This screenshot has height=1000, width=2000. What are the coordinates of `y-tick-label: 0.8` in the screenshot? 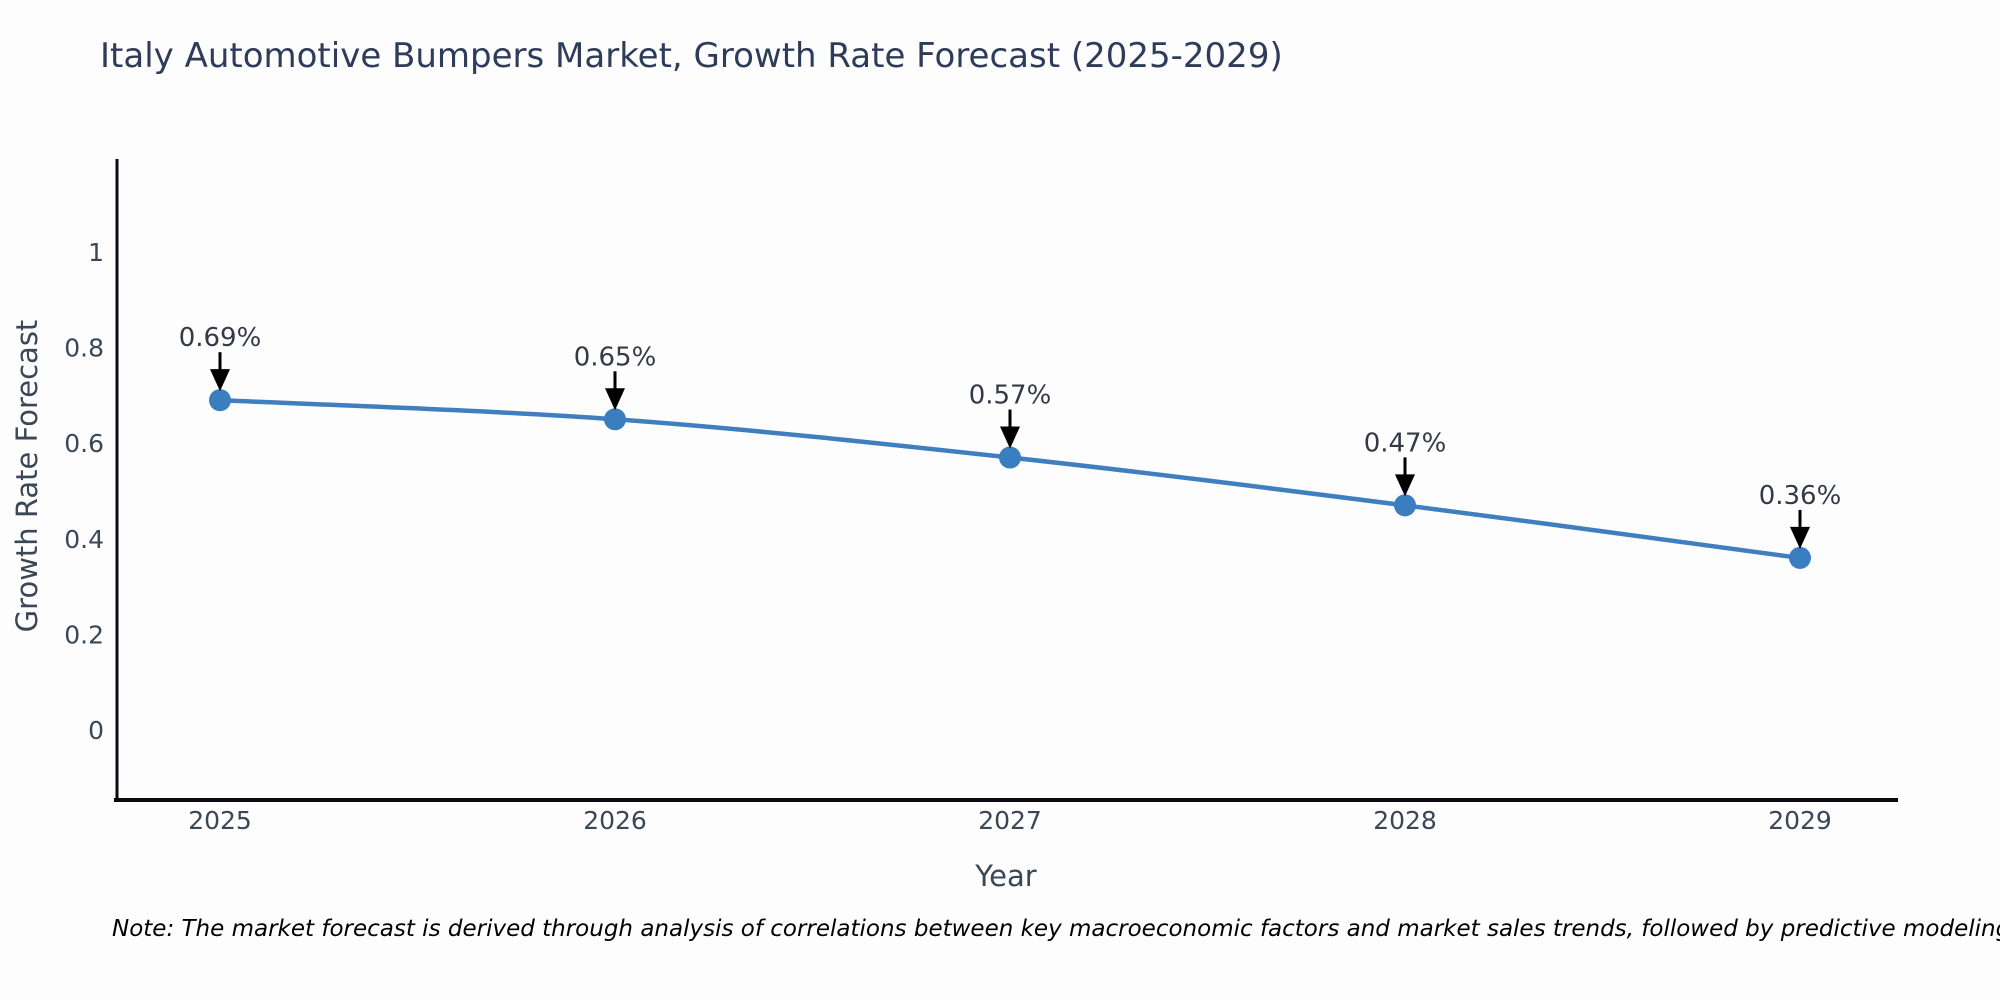 It's located at (84, 348).